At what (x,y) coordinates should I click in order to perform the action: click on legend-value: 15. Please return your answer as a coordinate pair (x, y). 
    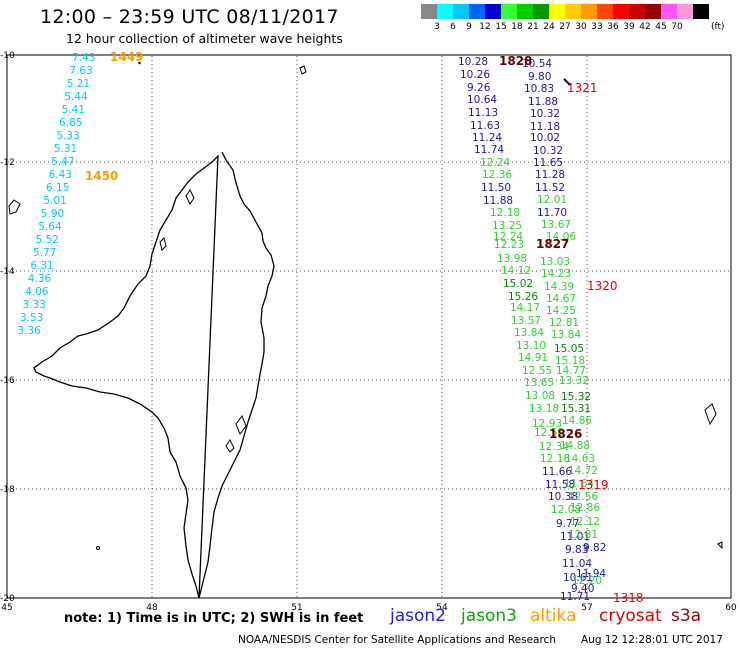
    Looking at the image, I should click on (501, 27).